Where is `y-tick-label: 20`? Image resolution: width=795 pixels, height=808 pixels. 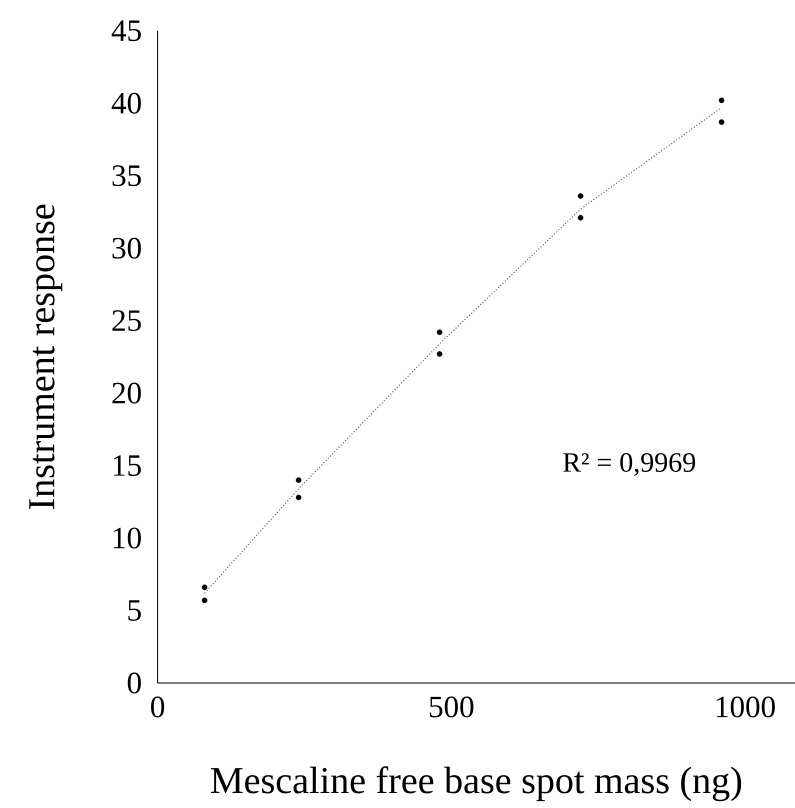
y-tick-label: 20 is located at coordinates (126, 393).